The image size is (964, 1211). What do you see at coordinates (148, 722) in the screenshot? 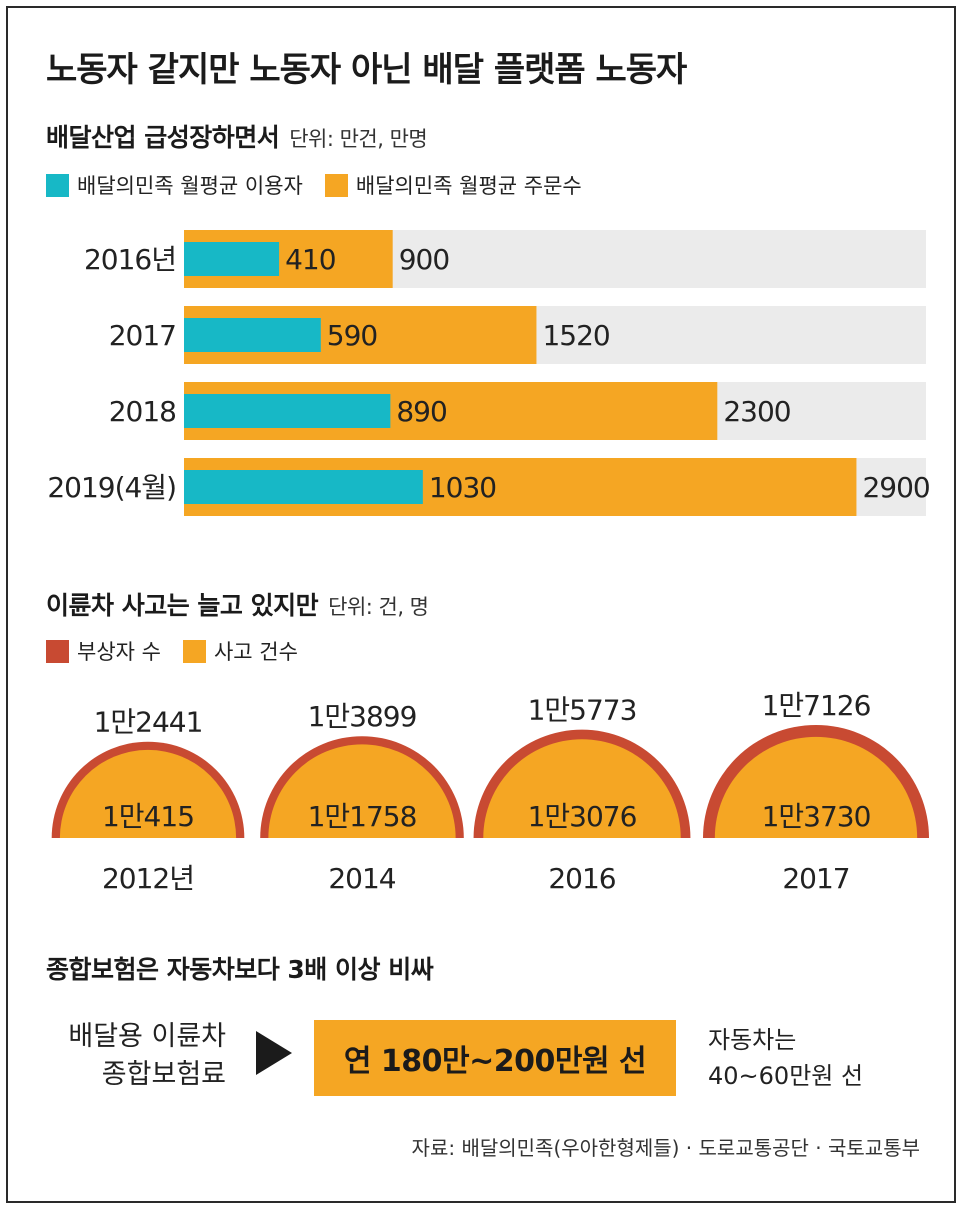
I see `injured-value-label: 1만2441` at bounding box center [148, 722].